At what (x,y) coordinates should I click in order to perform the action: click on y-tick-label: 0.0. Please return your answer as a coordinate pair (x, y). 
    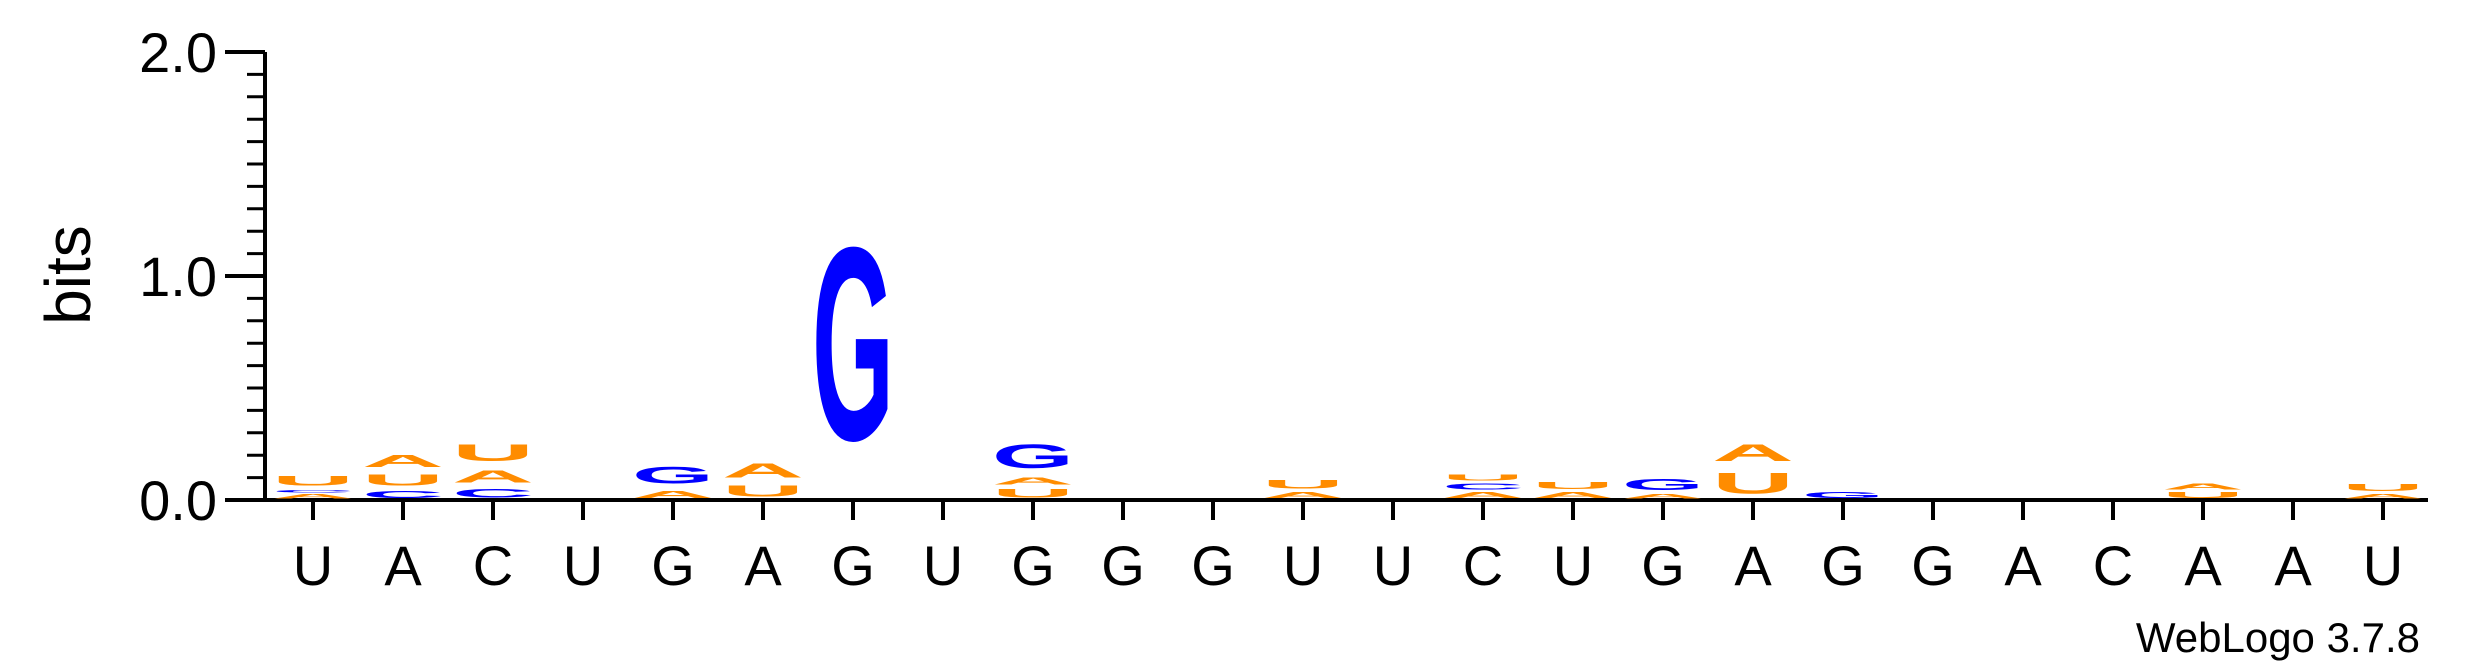
    Looking at the image, I should click on (178, 500).